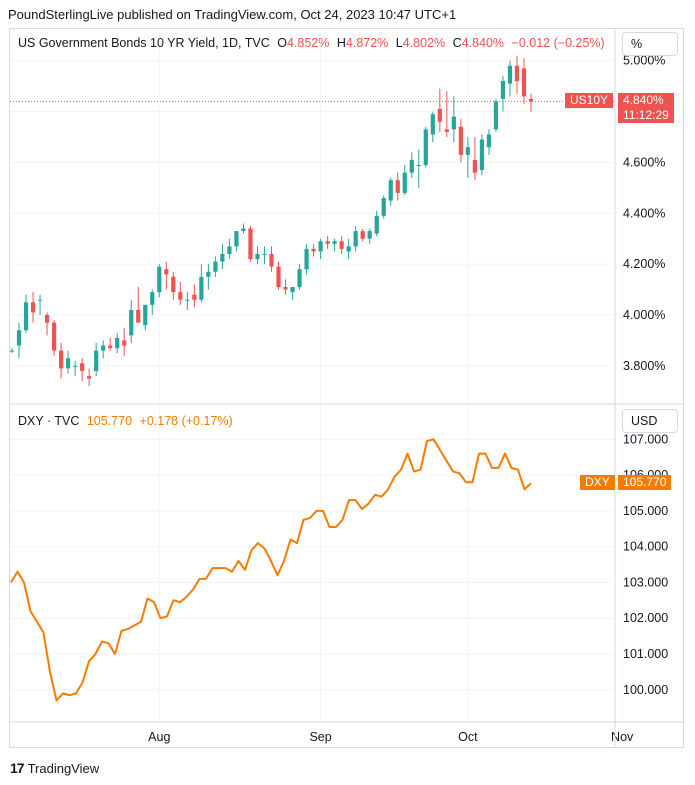  What do you see at coordinates (645, 511) in the screenshot?
I see `dxy-y-tick-label: 105.000` at bounding box center [645, 511].